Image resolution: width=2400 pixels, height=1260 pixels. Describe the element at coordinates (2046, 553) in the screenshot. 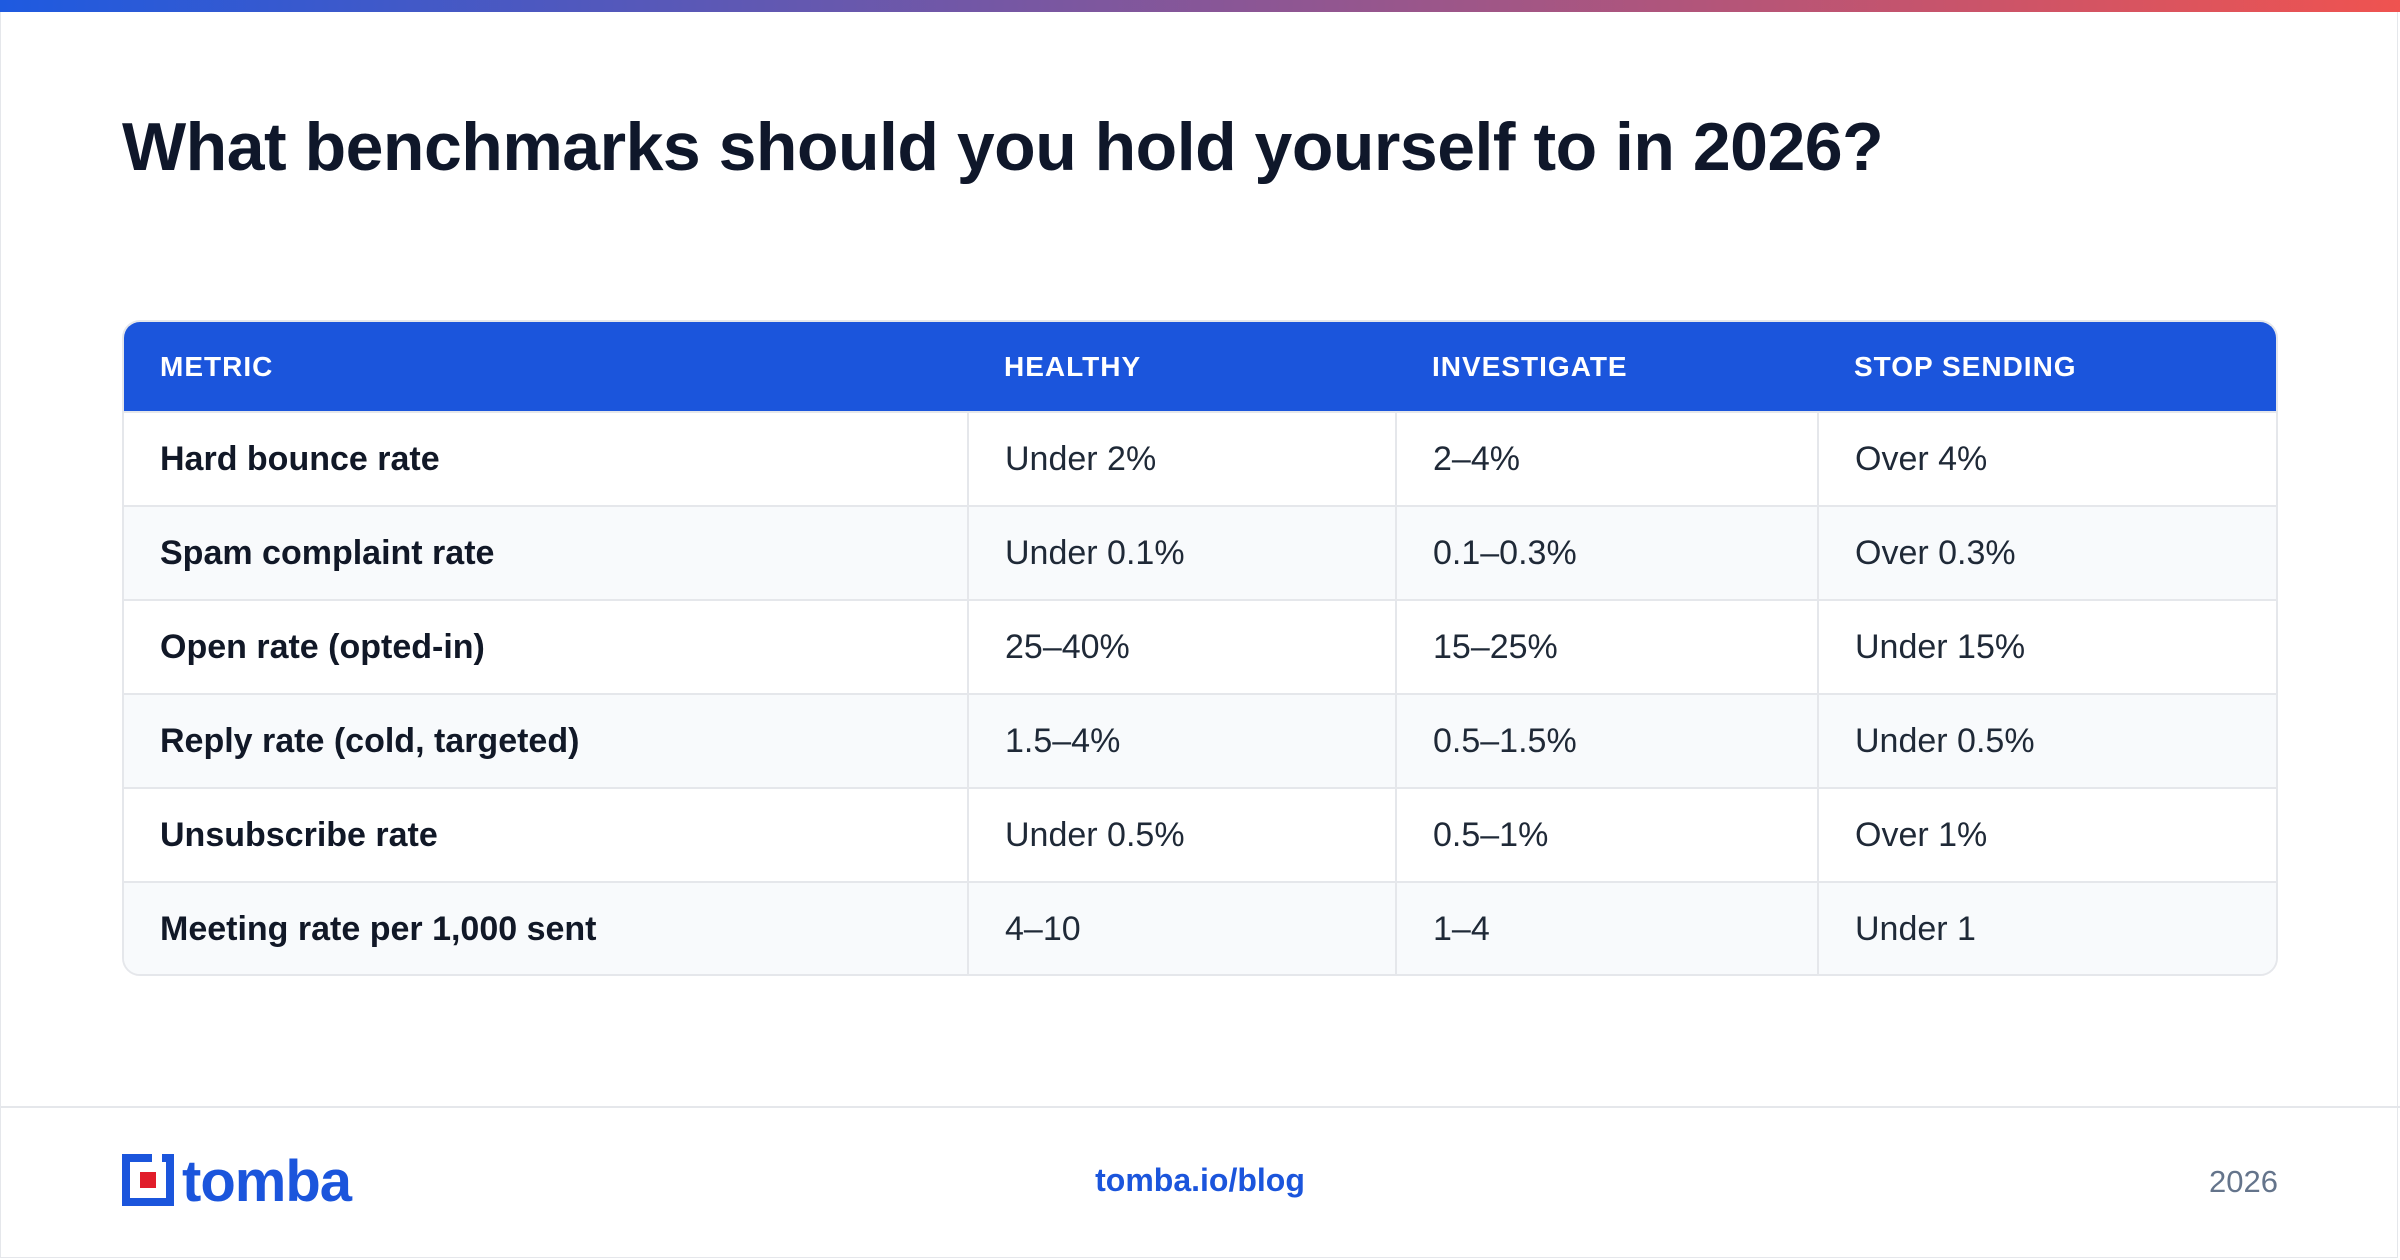

I see `stop-sending-cell: Over 0.3%` at that location.